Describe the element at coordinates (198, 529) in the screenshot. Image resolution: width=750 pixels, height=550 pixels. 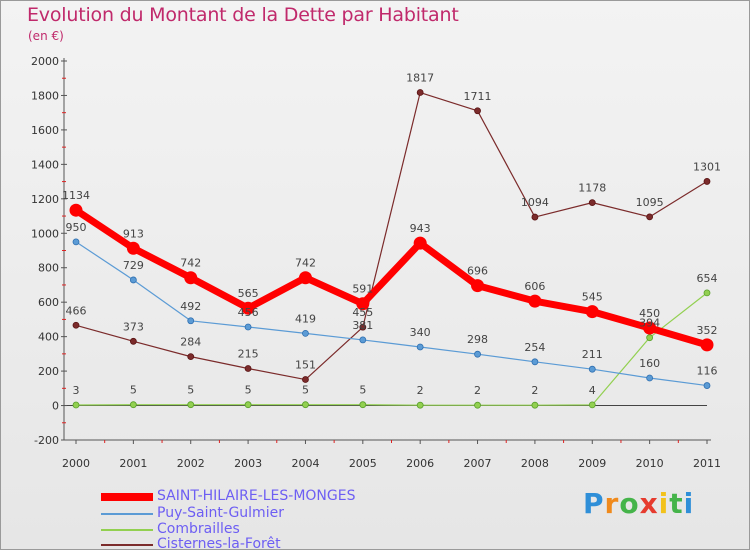
I see `legend-label: Combrailles` at that location.